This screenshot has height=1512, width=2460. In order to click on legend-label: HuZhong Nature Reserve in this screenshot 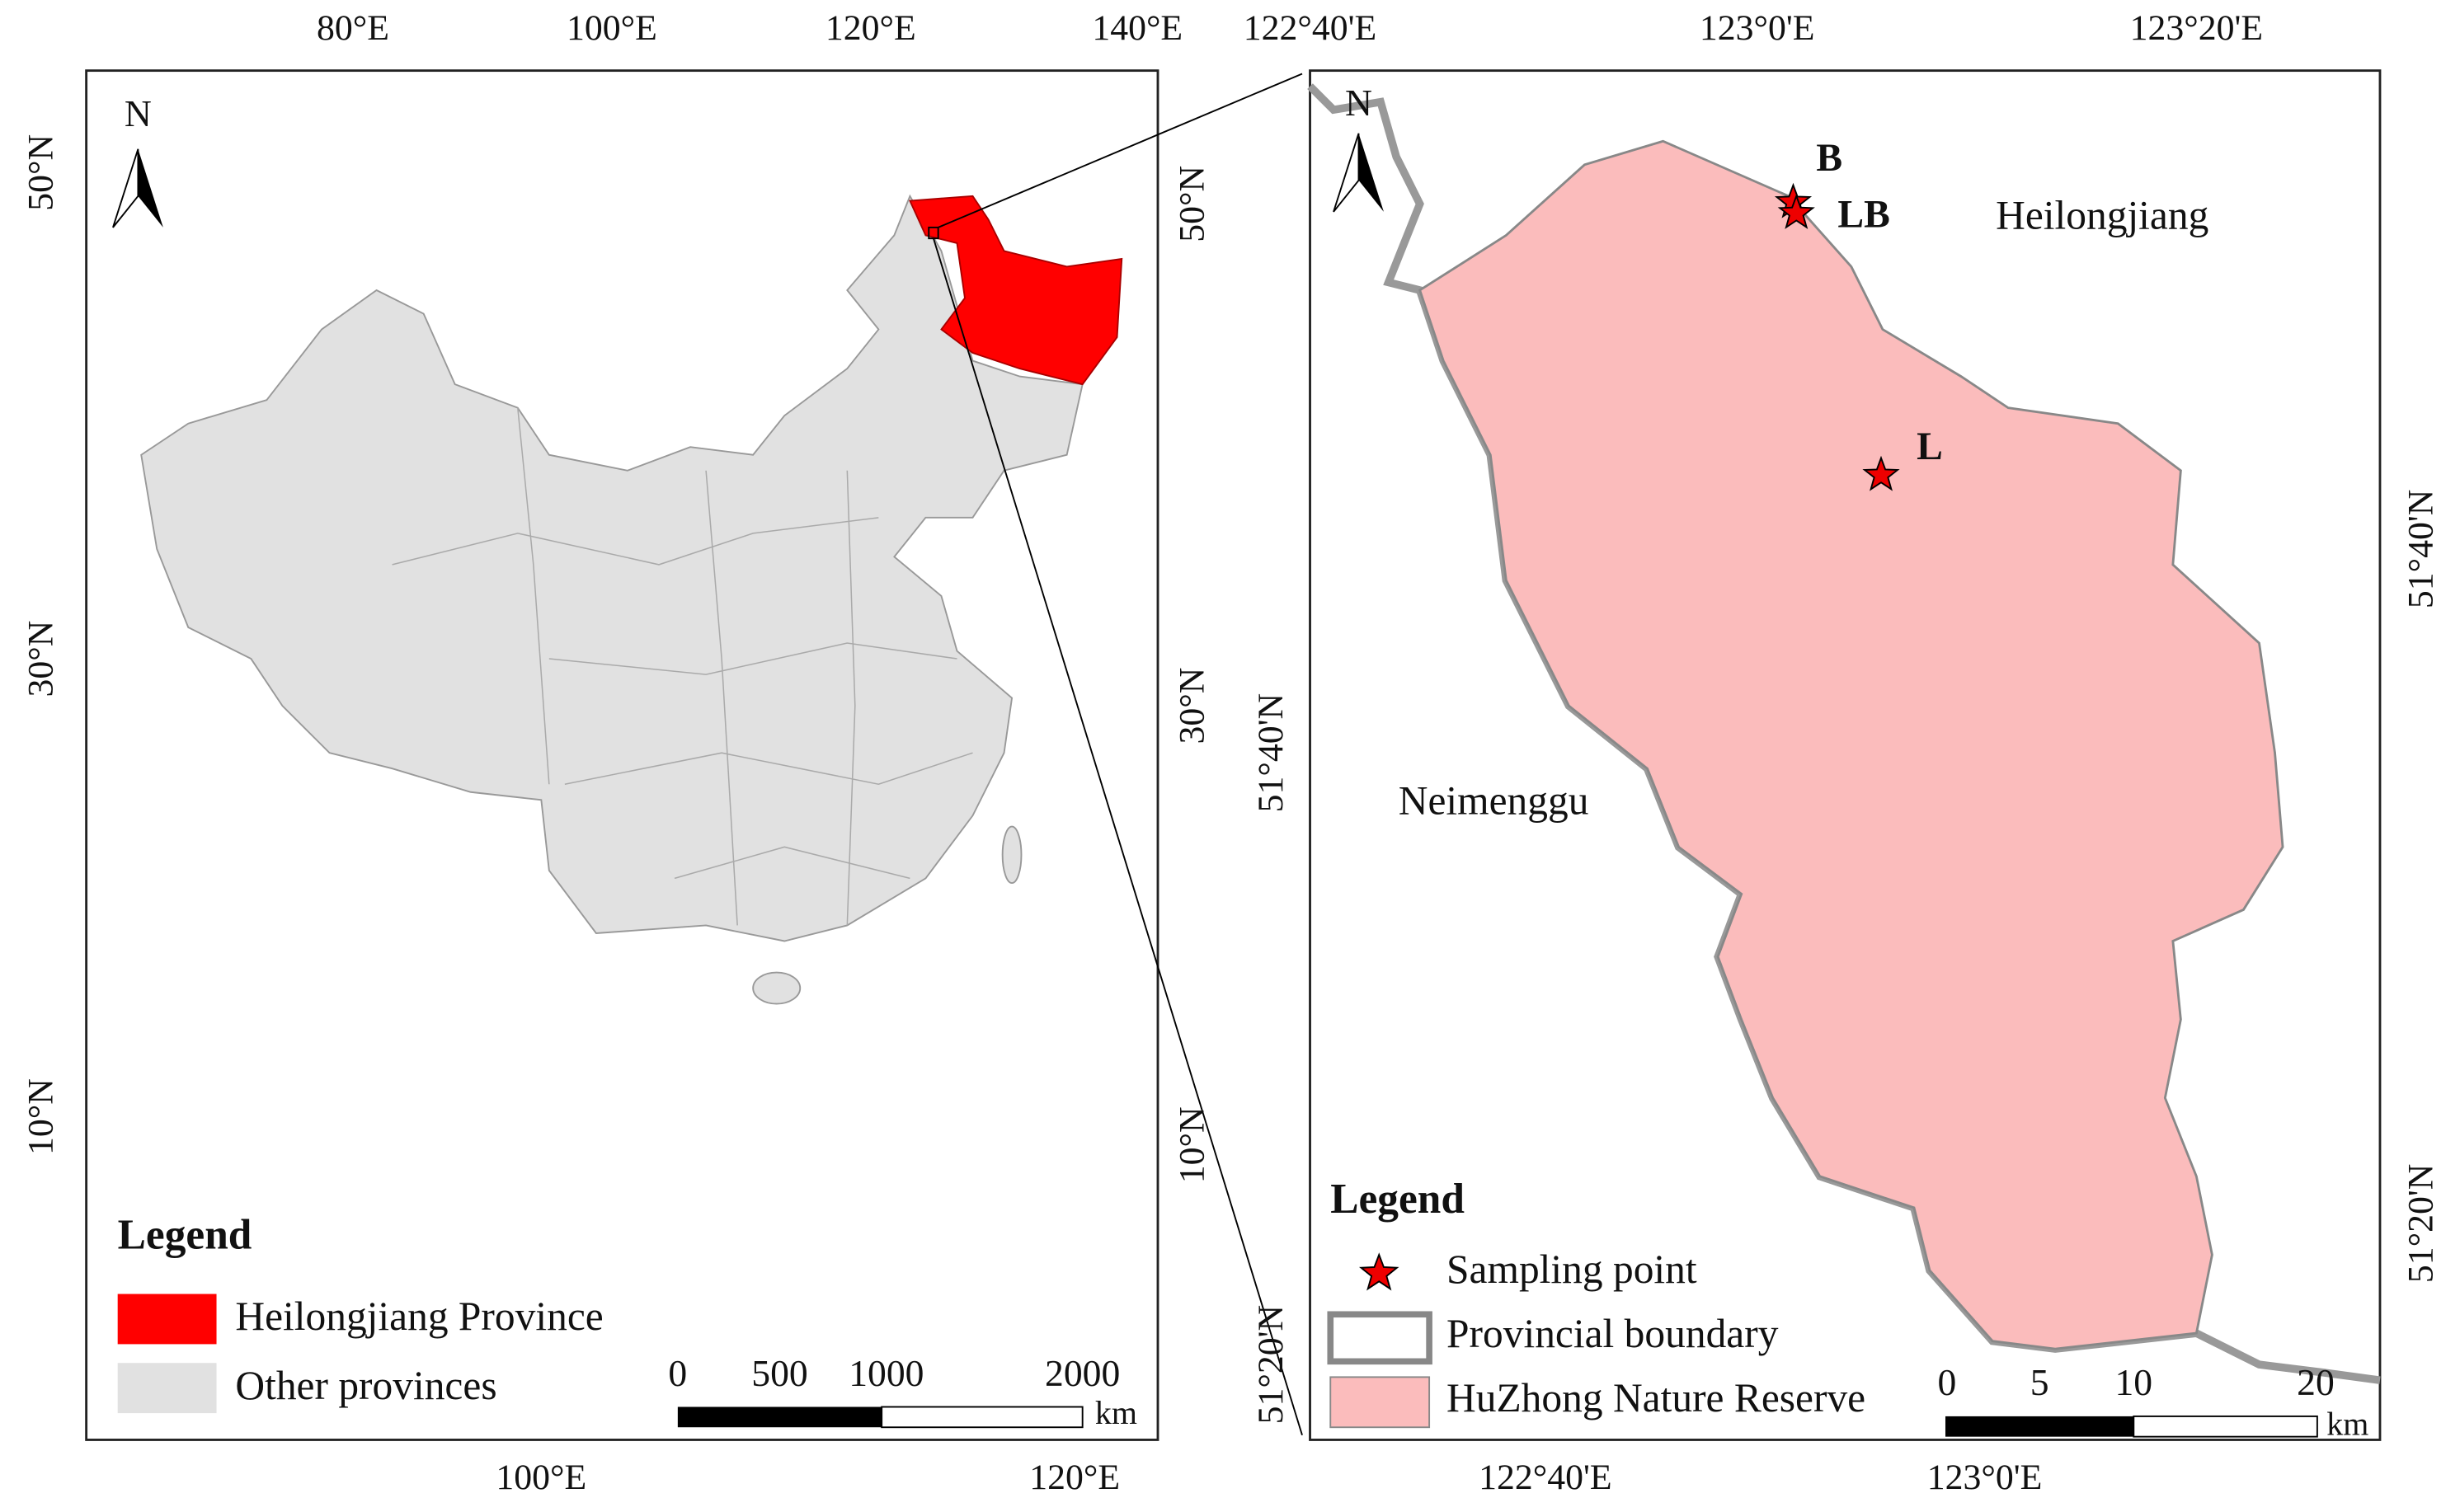, I will do `click(1656, 1398)`.